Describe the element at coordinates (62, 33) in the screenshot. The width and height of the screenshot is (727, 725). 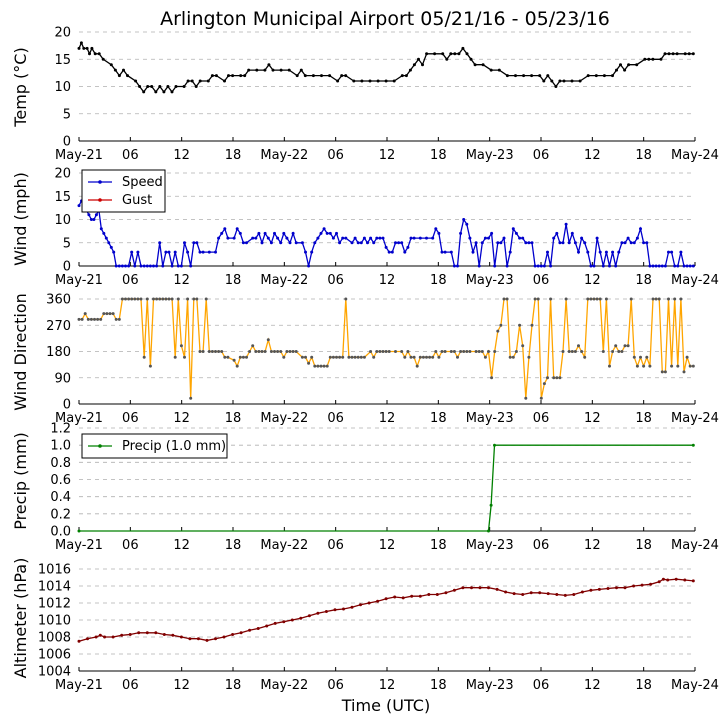
I see `y-tick-label: 20` at that location.